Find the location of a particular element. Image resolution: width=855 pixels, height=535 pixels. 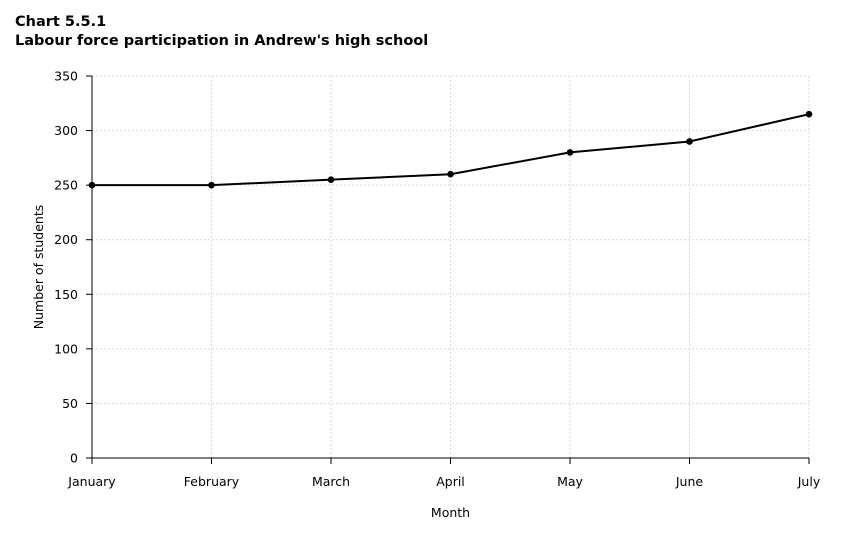

y-tick-label: 350 is located at coordinates (66, 76).